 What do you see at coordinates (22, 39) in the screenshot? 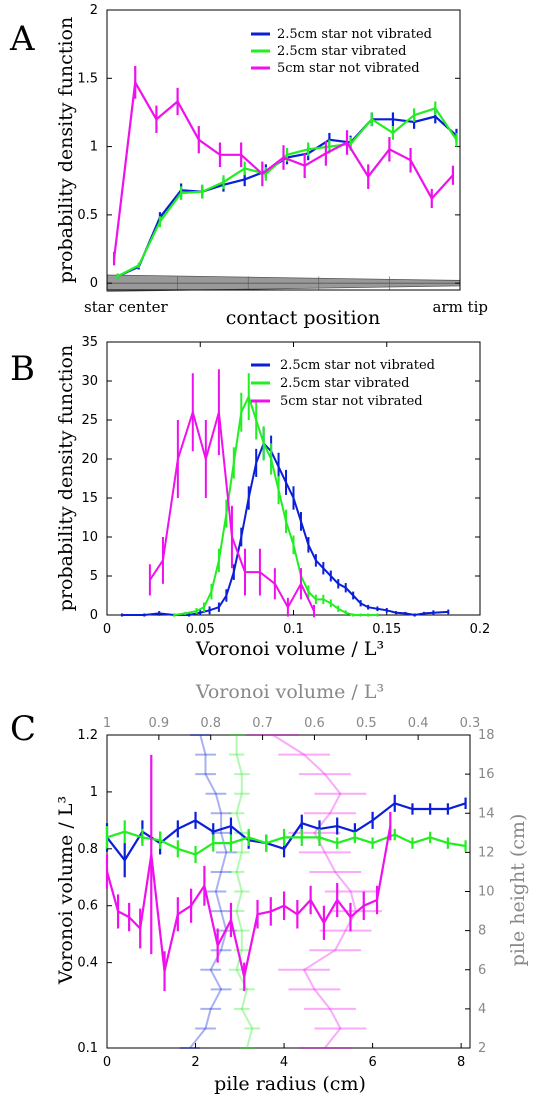
I see `panel-letter-a: A` at bounding box center [22, 39].